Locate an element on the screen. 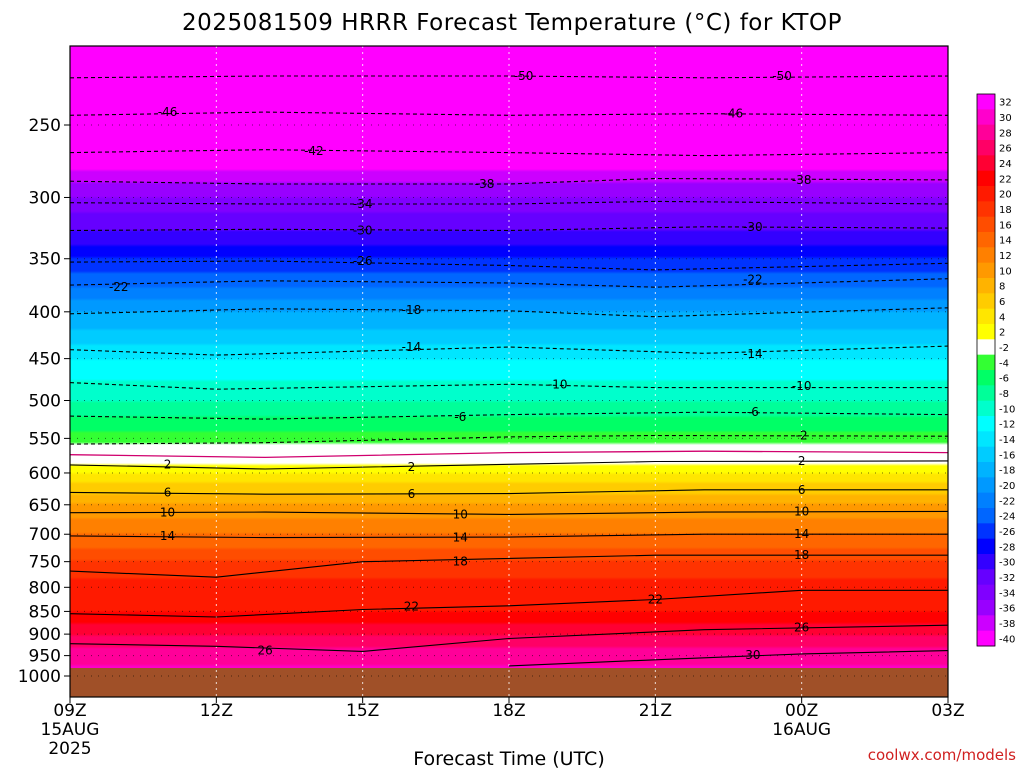 This screenshot has height=768, width=1024. credit-text: coolwx.com/models is located at coordinates (942, 755).